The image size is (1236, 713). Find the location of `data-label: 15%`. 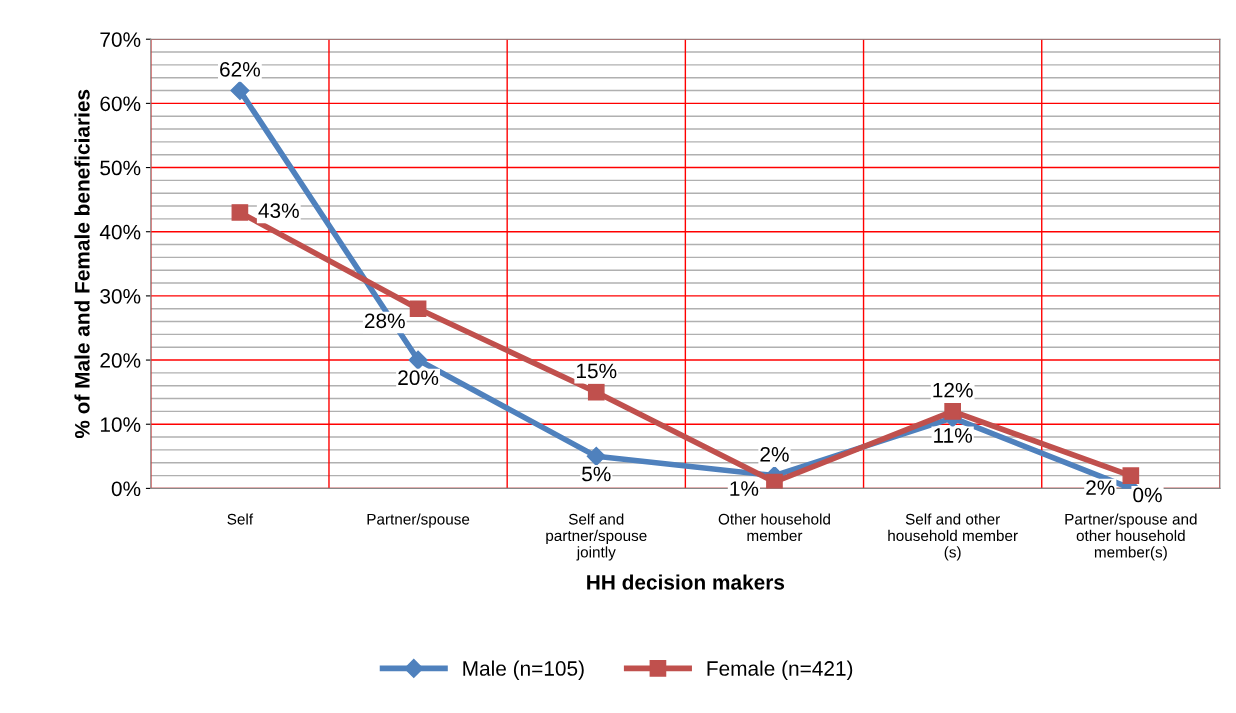

data-label: 15% is located at coordinates (597, 371).